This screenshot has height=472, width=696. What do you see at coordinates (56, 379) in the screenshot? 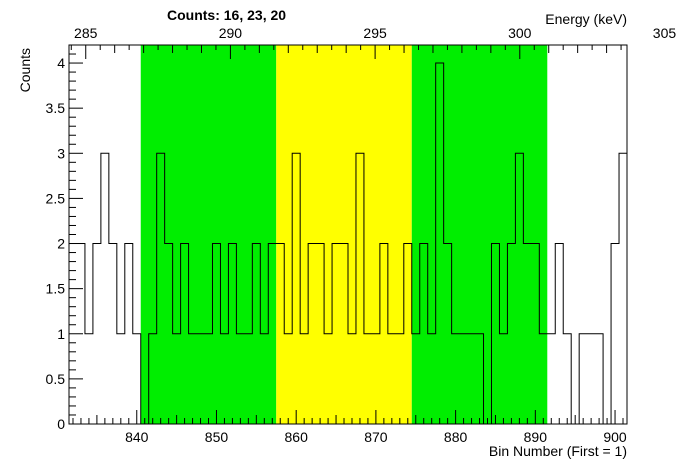
I see `y-tick-label: 0.5` at bounding box center [56, 379].